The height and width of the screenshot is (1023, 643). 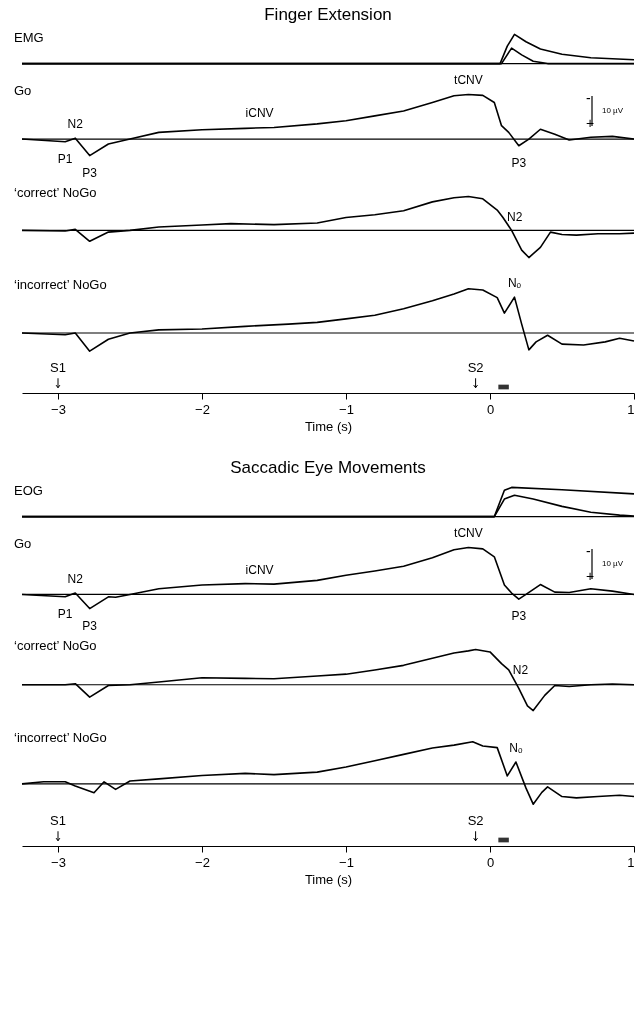 What do you see at coordinates (328, 14) in the screenshot?
I see `chart-title: Finger Extension` at bounding box center [328, 14].